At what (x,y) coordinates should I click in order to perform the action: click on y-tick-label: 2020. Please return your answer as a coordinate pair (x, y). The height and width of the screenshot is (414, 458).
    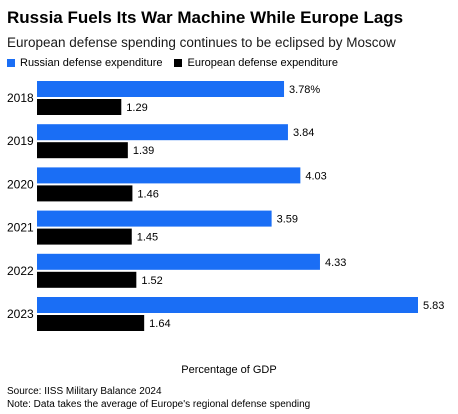
    Looking at the image, I should click on (20, 184).